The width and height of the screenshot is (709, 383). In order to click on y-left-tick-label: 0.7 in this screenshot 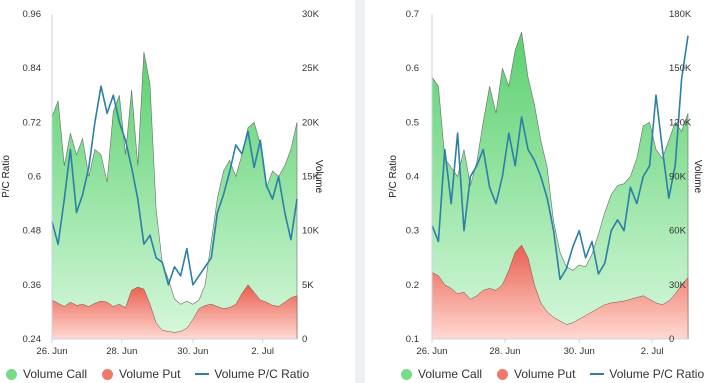, I will do `click(412, 14)`.